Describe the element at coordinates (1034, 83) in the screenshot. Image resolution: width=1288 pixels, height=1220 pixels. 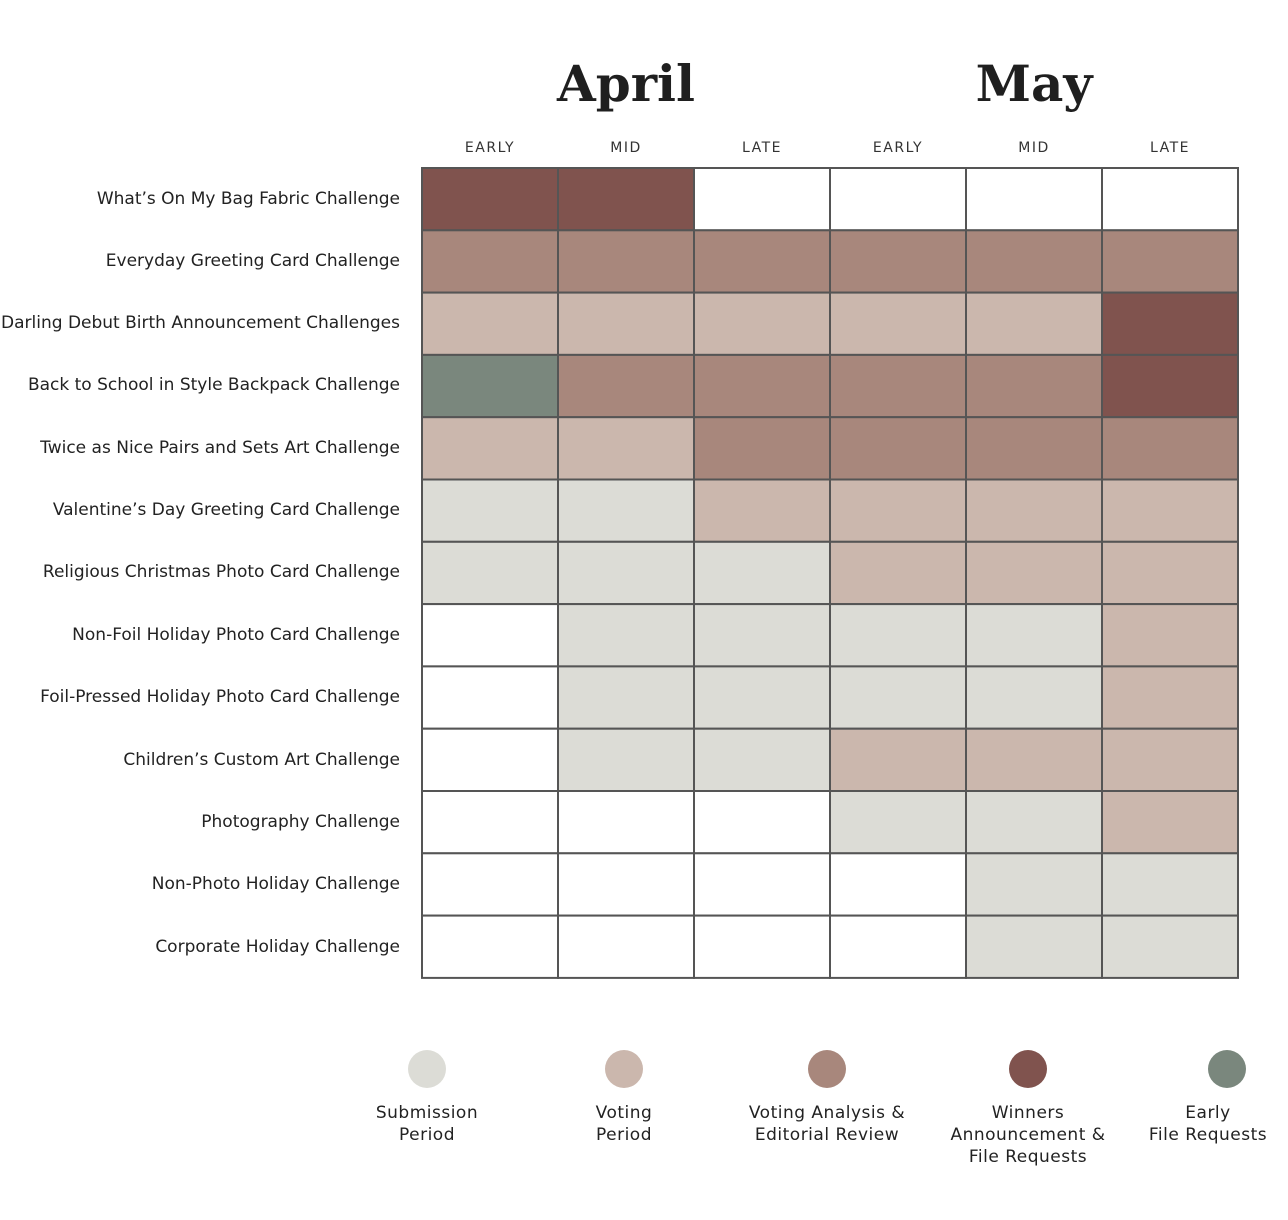
I see `month-header-may: May` at that location.